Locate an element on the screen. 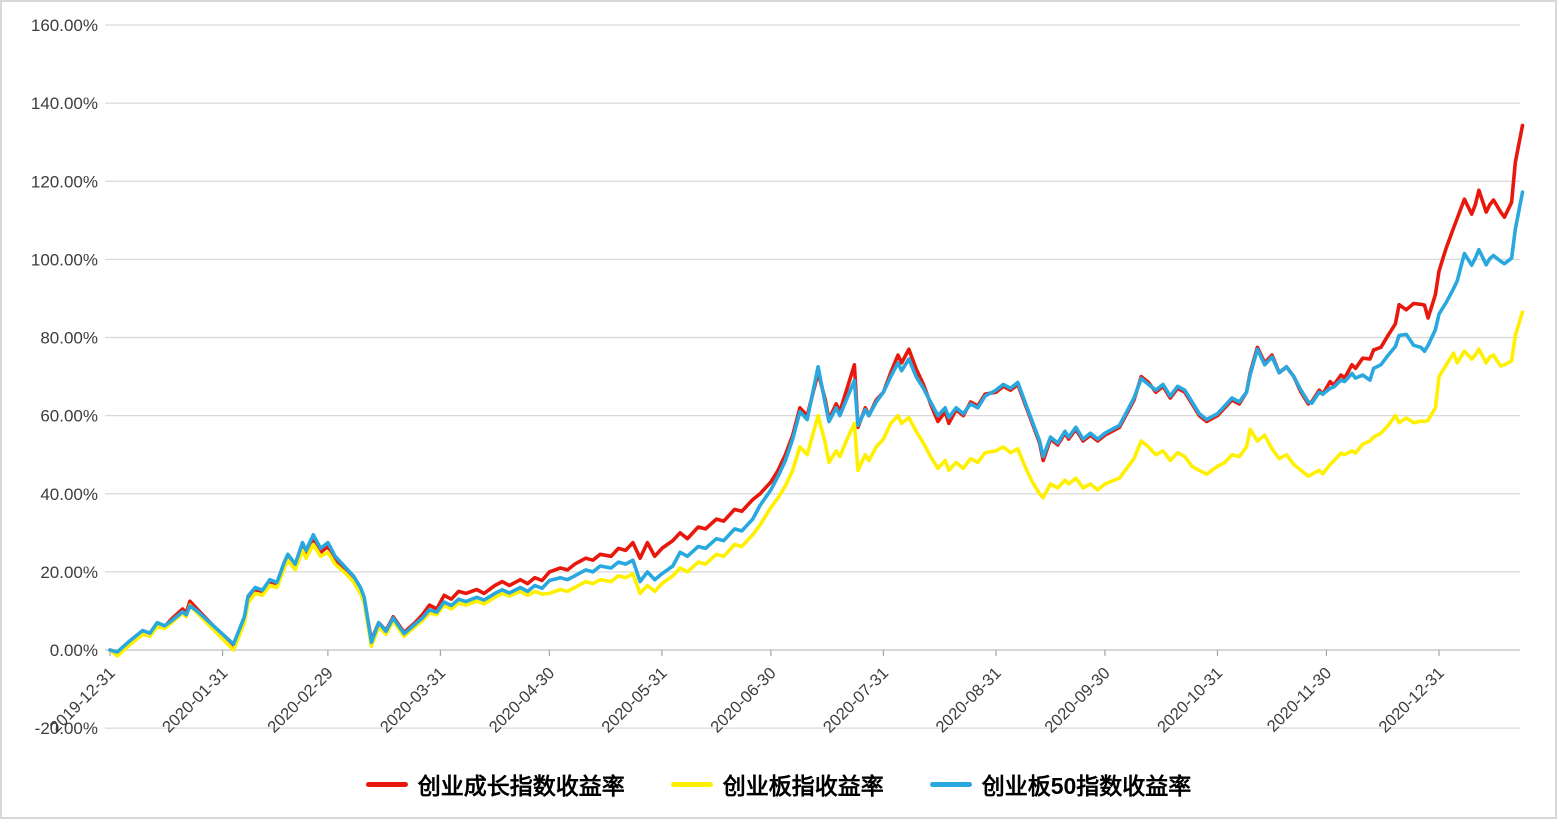 This screenshot has height=819, width=1557. legend-item-chinext-index: 创业板指收益率 is located at coordinates (777, 784).